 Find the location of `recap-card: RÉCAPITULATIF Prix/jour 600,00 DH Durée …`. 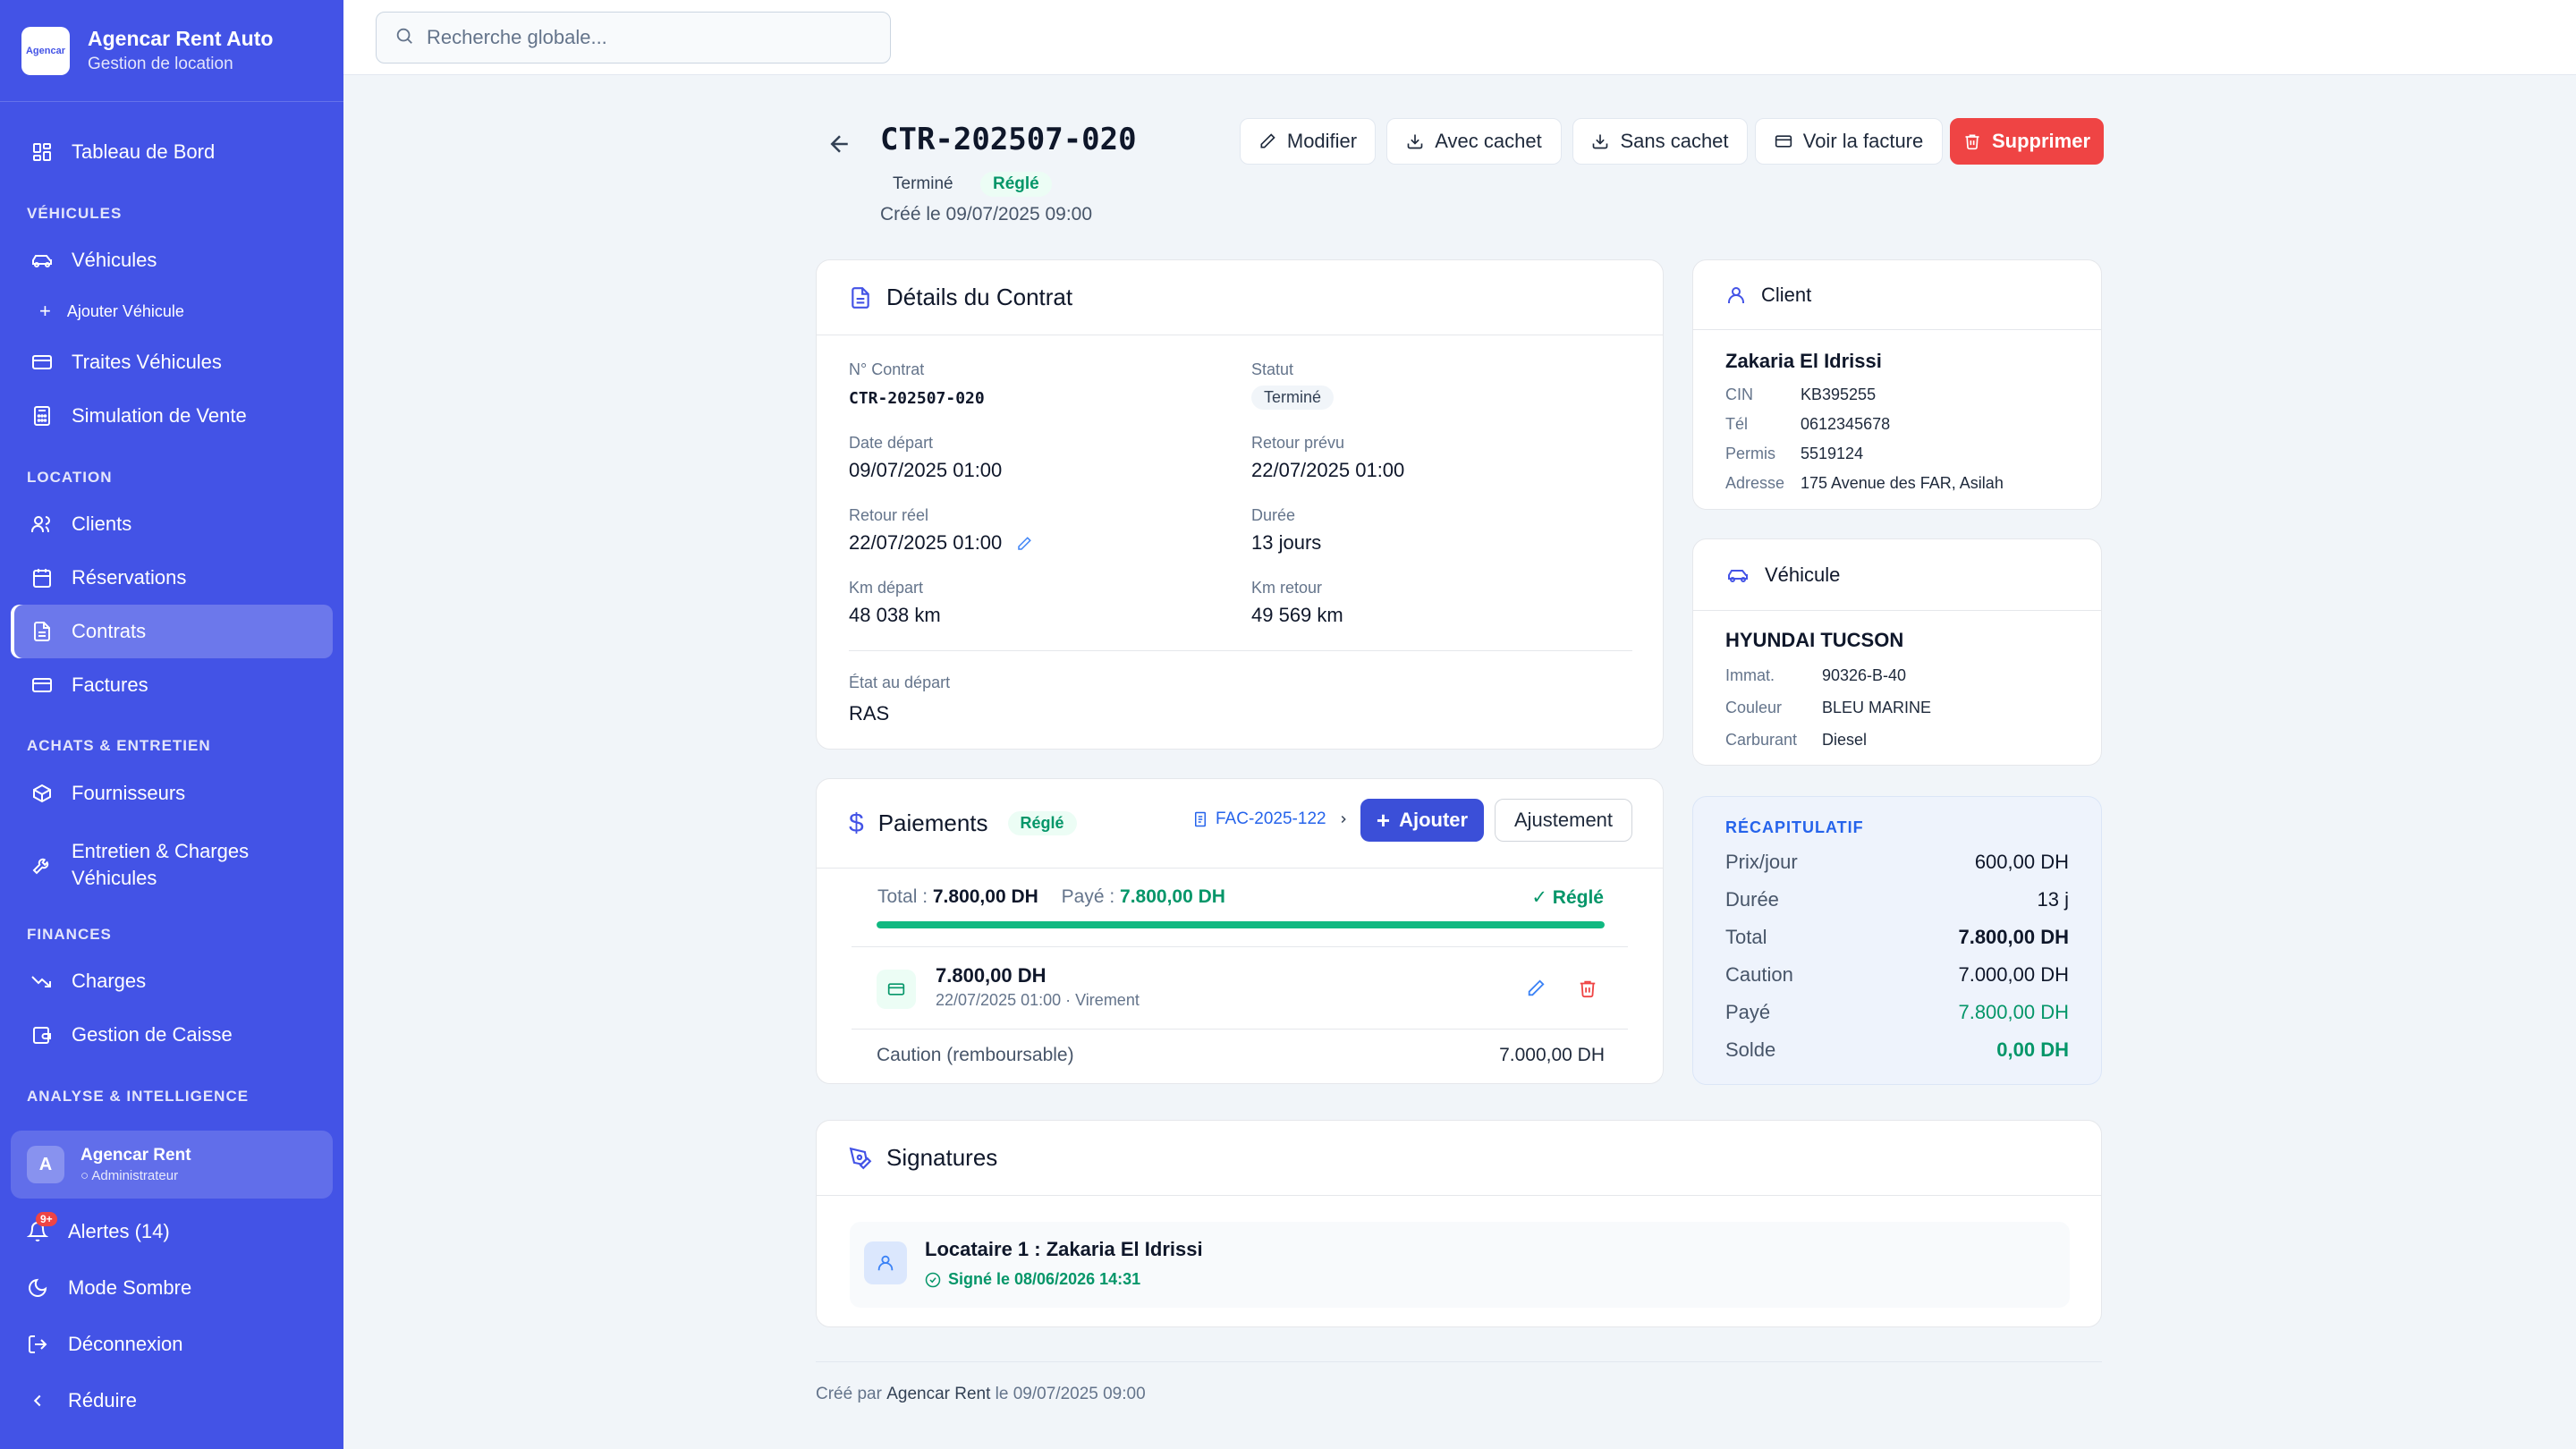

recap-card: RÉCAPITULATIF Prix/jour 600,00 DH Durée … is located at coordinates (1897, 940).